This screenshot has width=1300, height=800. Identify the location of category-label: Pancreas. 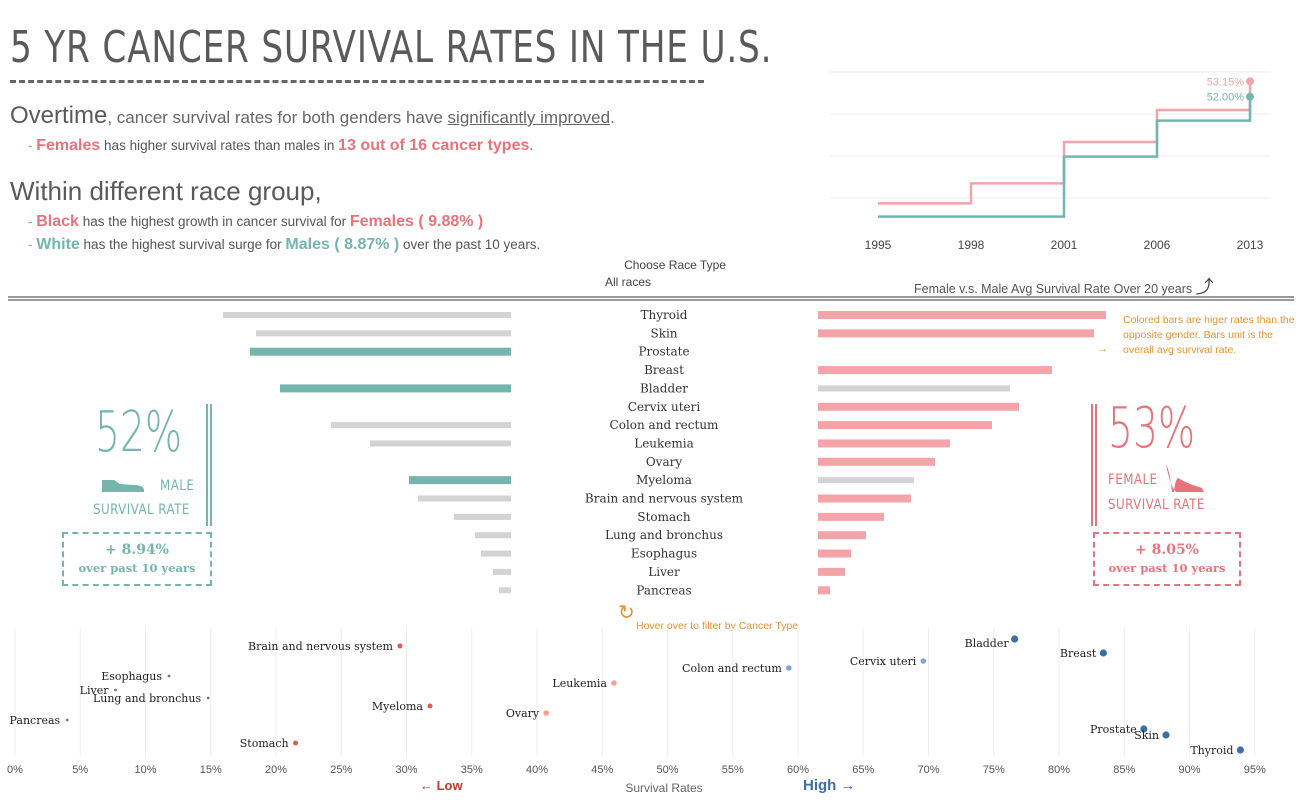
(663, 590).